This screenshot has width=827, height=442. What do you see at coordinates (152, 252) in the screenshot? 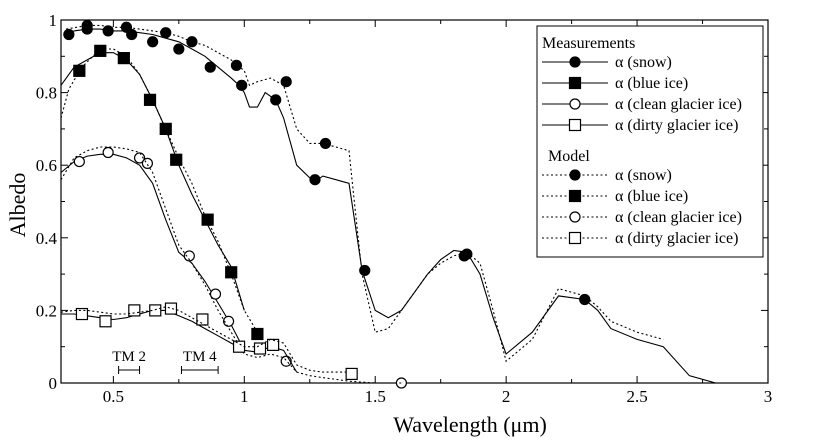
I see `measured-alpha-clean-glacier-ice-line` at bounding box center [152, 252].